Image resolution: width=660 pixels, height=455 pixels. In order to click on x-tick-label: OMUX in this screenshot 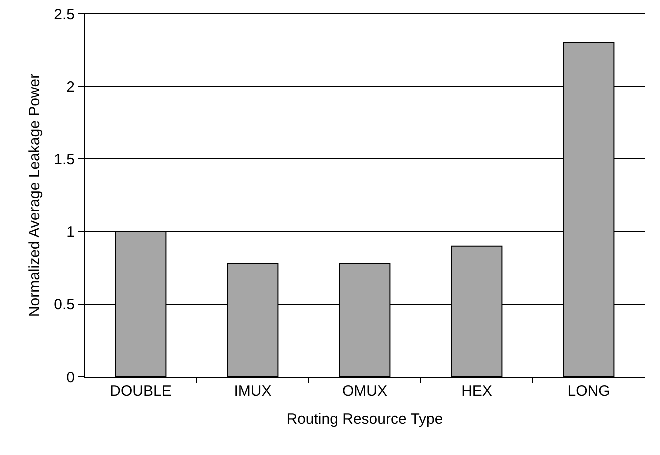, I will do `click(365, 391)`.